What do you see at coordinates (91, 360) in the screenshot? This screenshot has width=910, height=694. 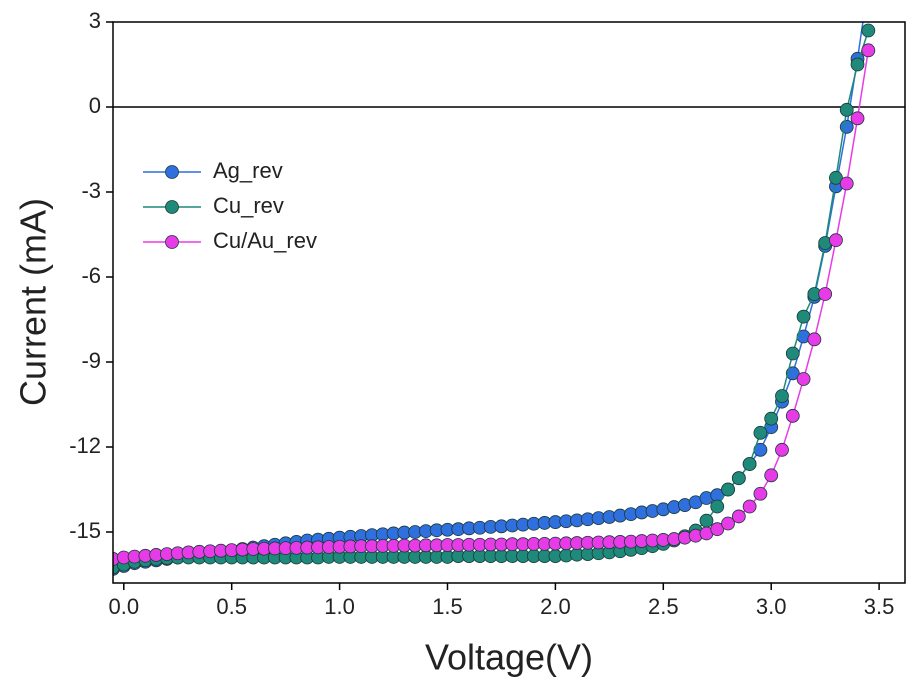 I see `y-tick-label: -9` at bounding box center [91, 360].